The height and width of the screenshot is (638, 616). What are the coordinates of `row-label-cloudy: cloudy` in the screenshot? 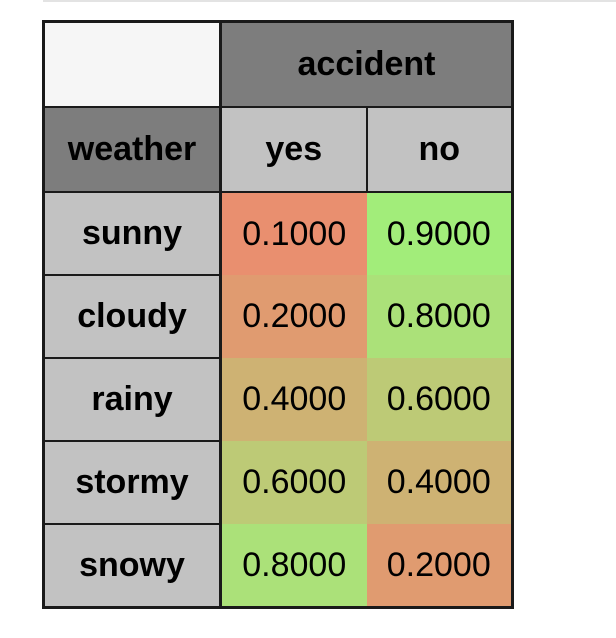 It's located at (132, 316).